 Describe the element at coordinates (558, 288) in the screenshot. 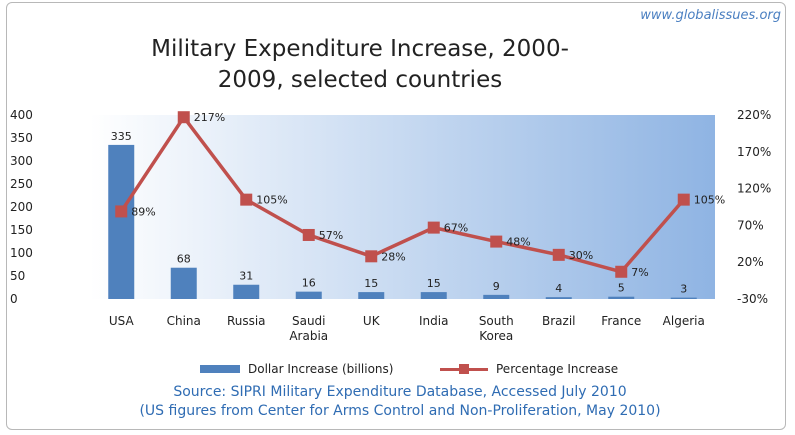

I see `bar-data-label: 4` at that location.